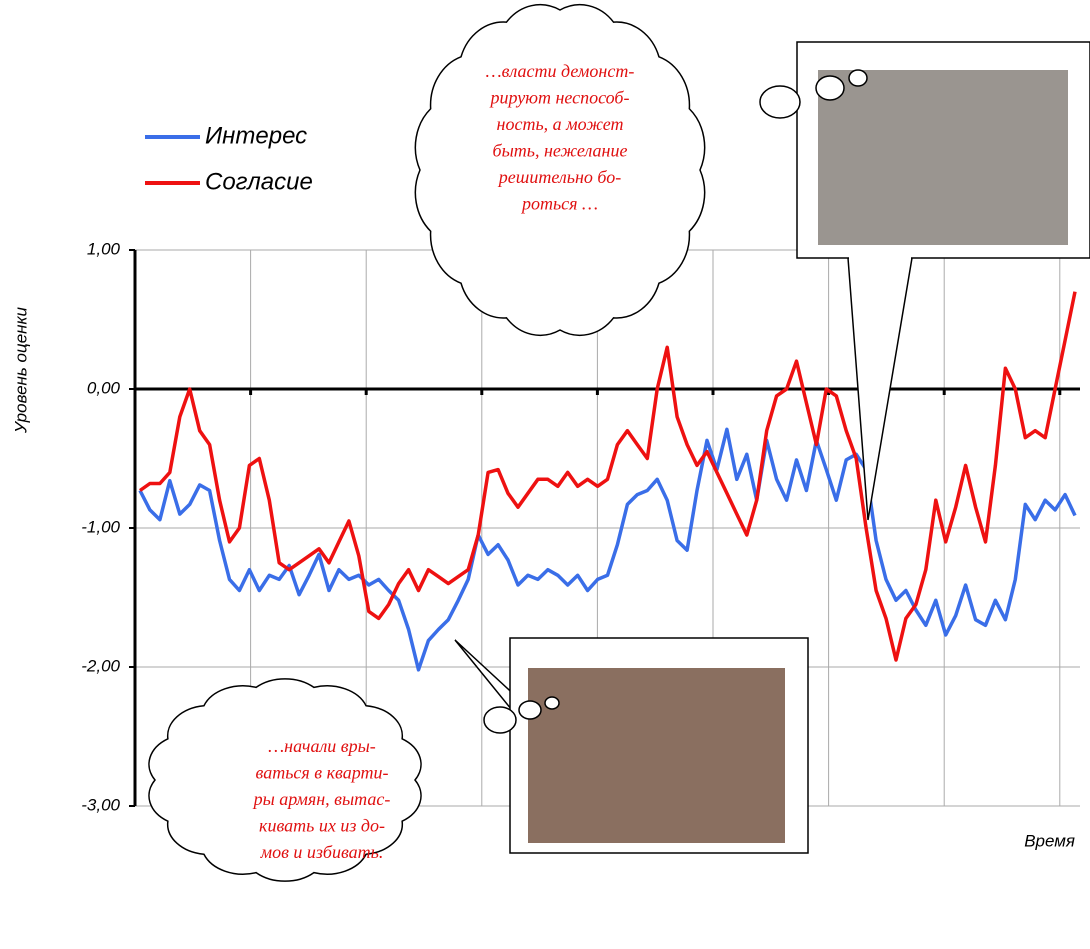  Describe the element at coordinates (559, 177) in the screenshot. I see `annotation-text: решительно бо-` at that location.